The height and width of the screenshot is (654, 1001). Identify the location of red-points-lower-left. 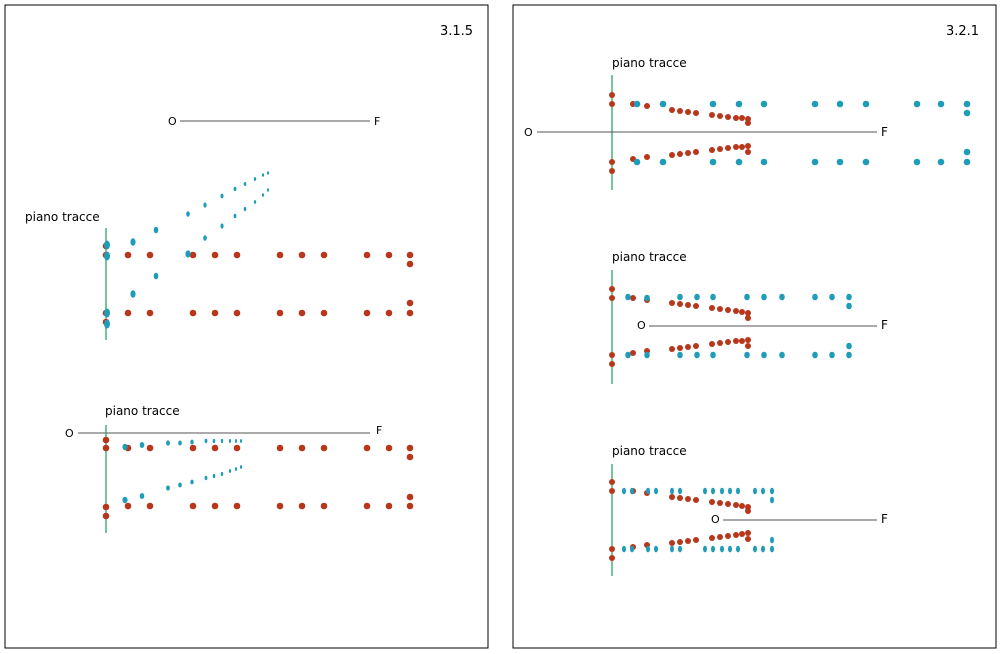
(258, 478).